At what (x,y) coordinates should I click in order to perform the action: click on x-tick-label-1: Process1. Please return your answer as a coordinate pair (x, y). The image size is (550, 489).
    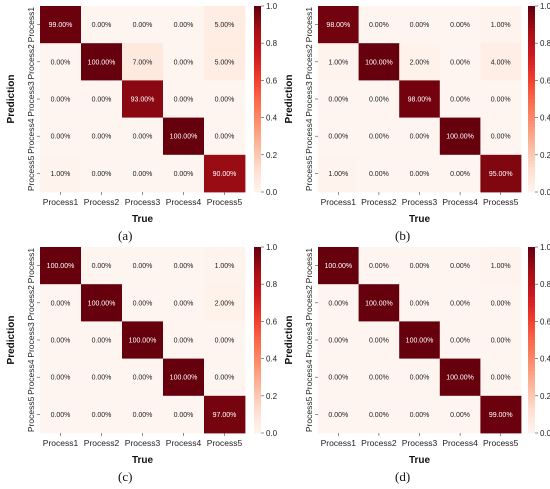
    Looking at the image, I should click on (61, 443).